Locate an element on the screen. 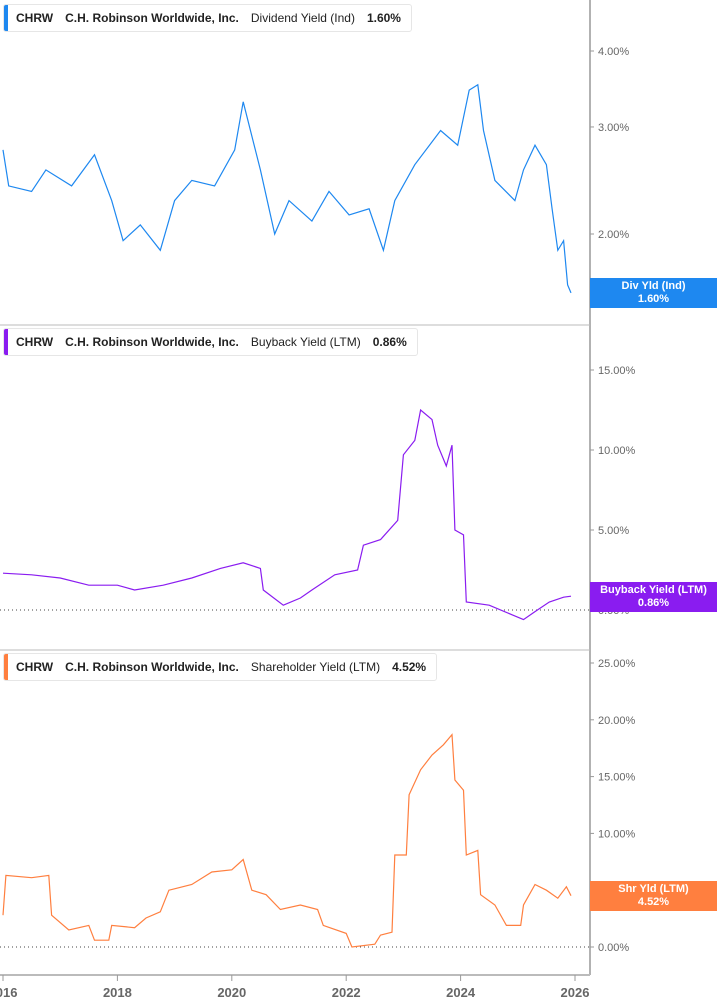 The height and width of the screenshot is (1005, 717). y-tick-label: 4.00% is located at coordinates (613, 52).